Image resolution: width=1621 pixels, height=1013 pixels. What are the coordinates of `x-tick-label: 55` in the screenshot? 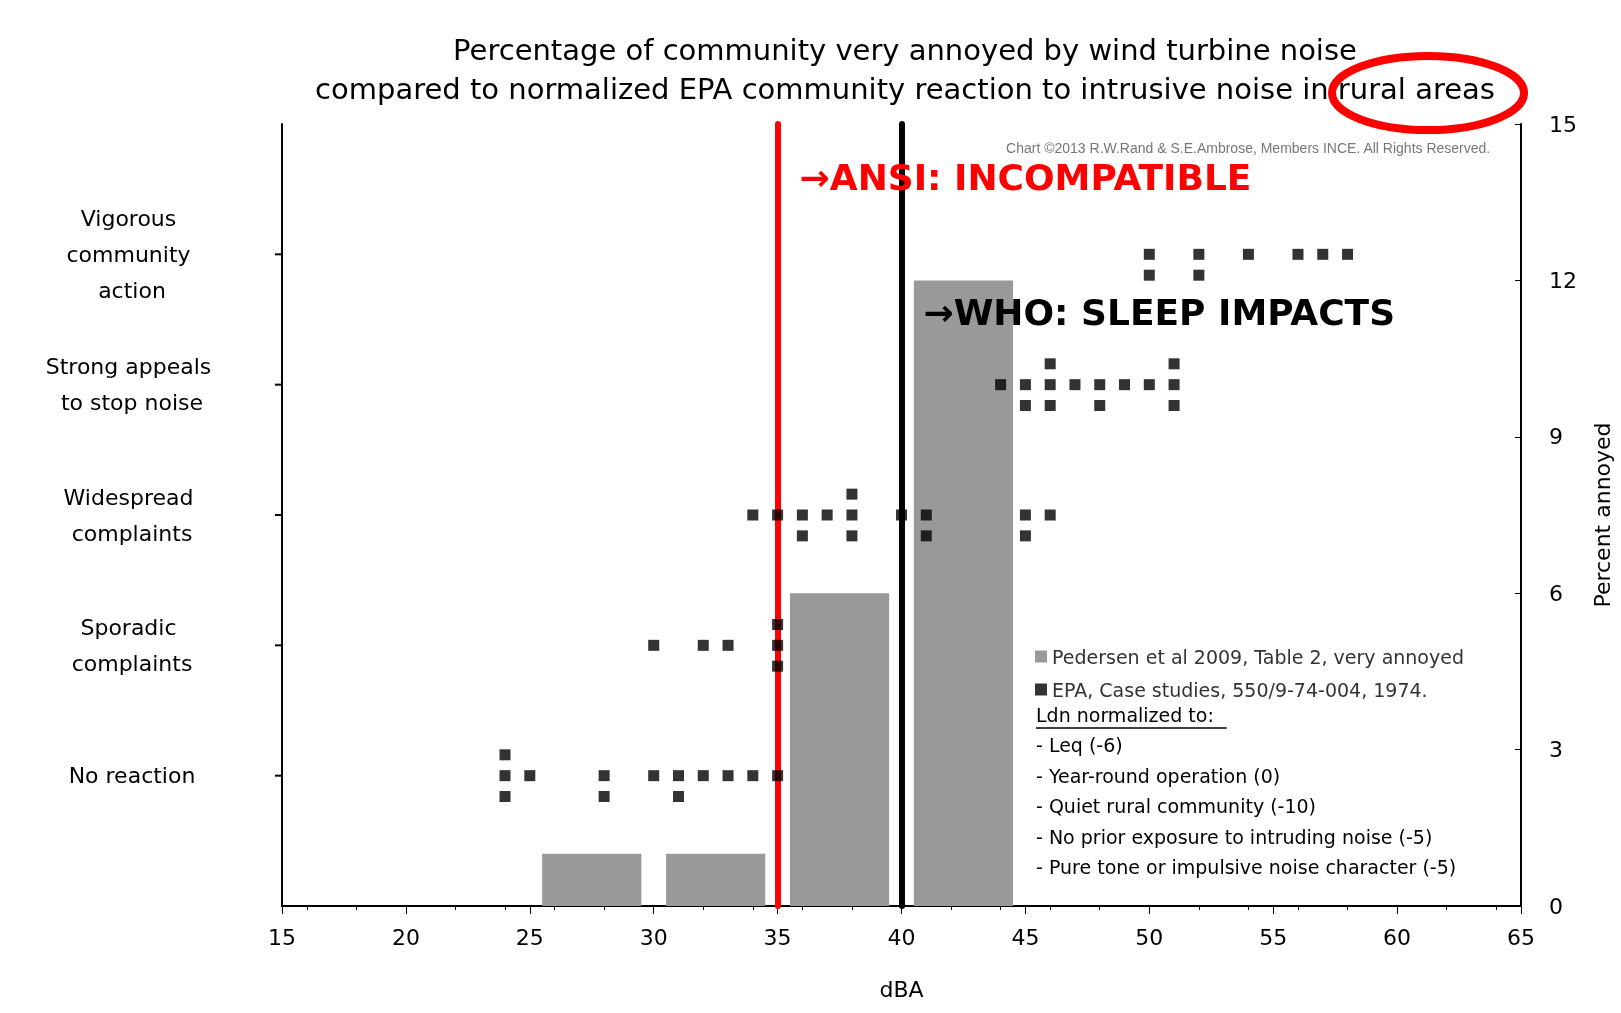 It's located at (1273, 937).